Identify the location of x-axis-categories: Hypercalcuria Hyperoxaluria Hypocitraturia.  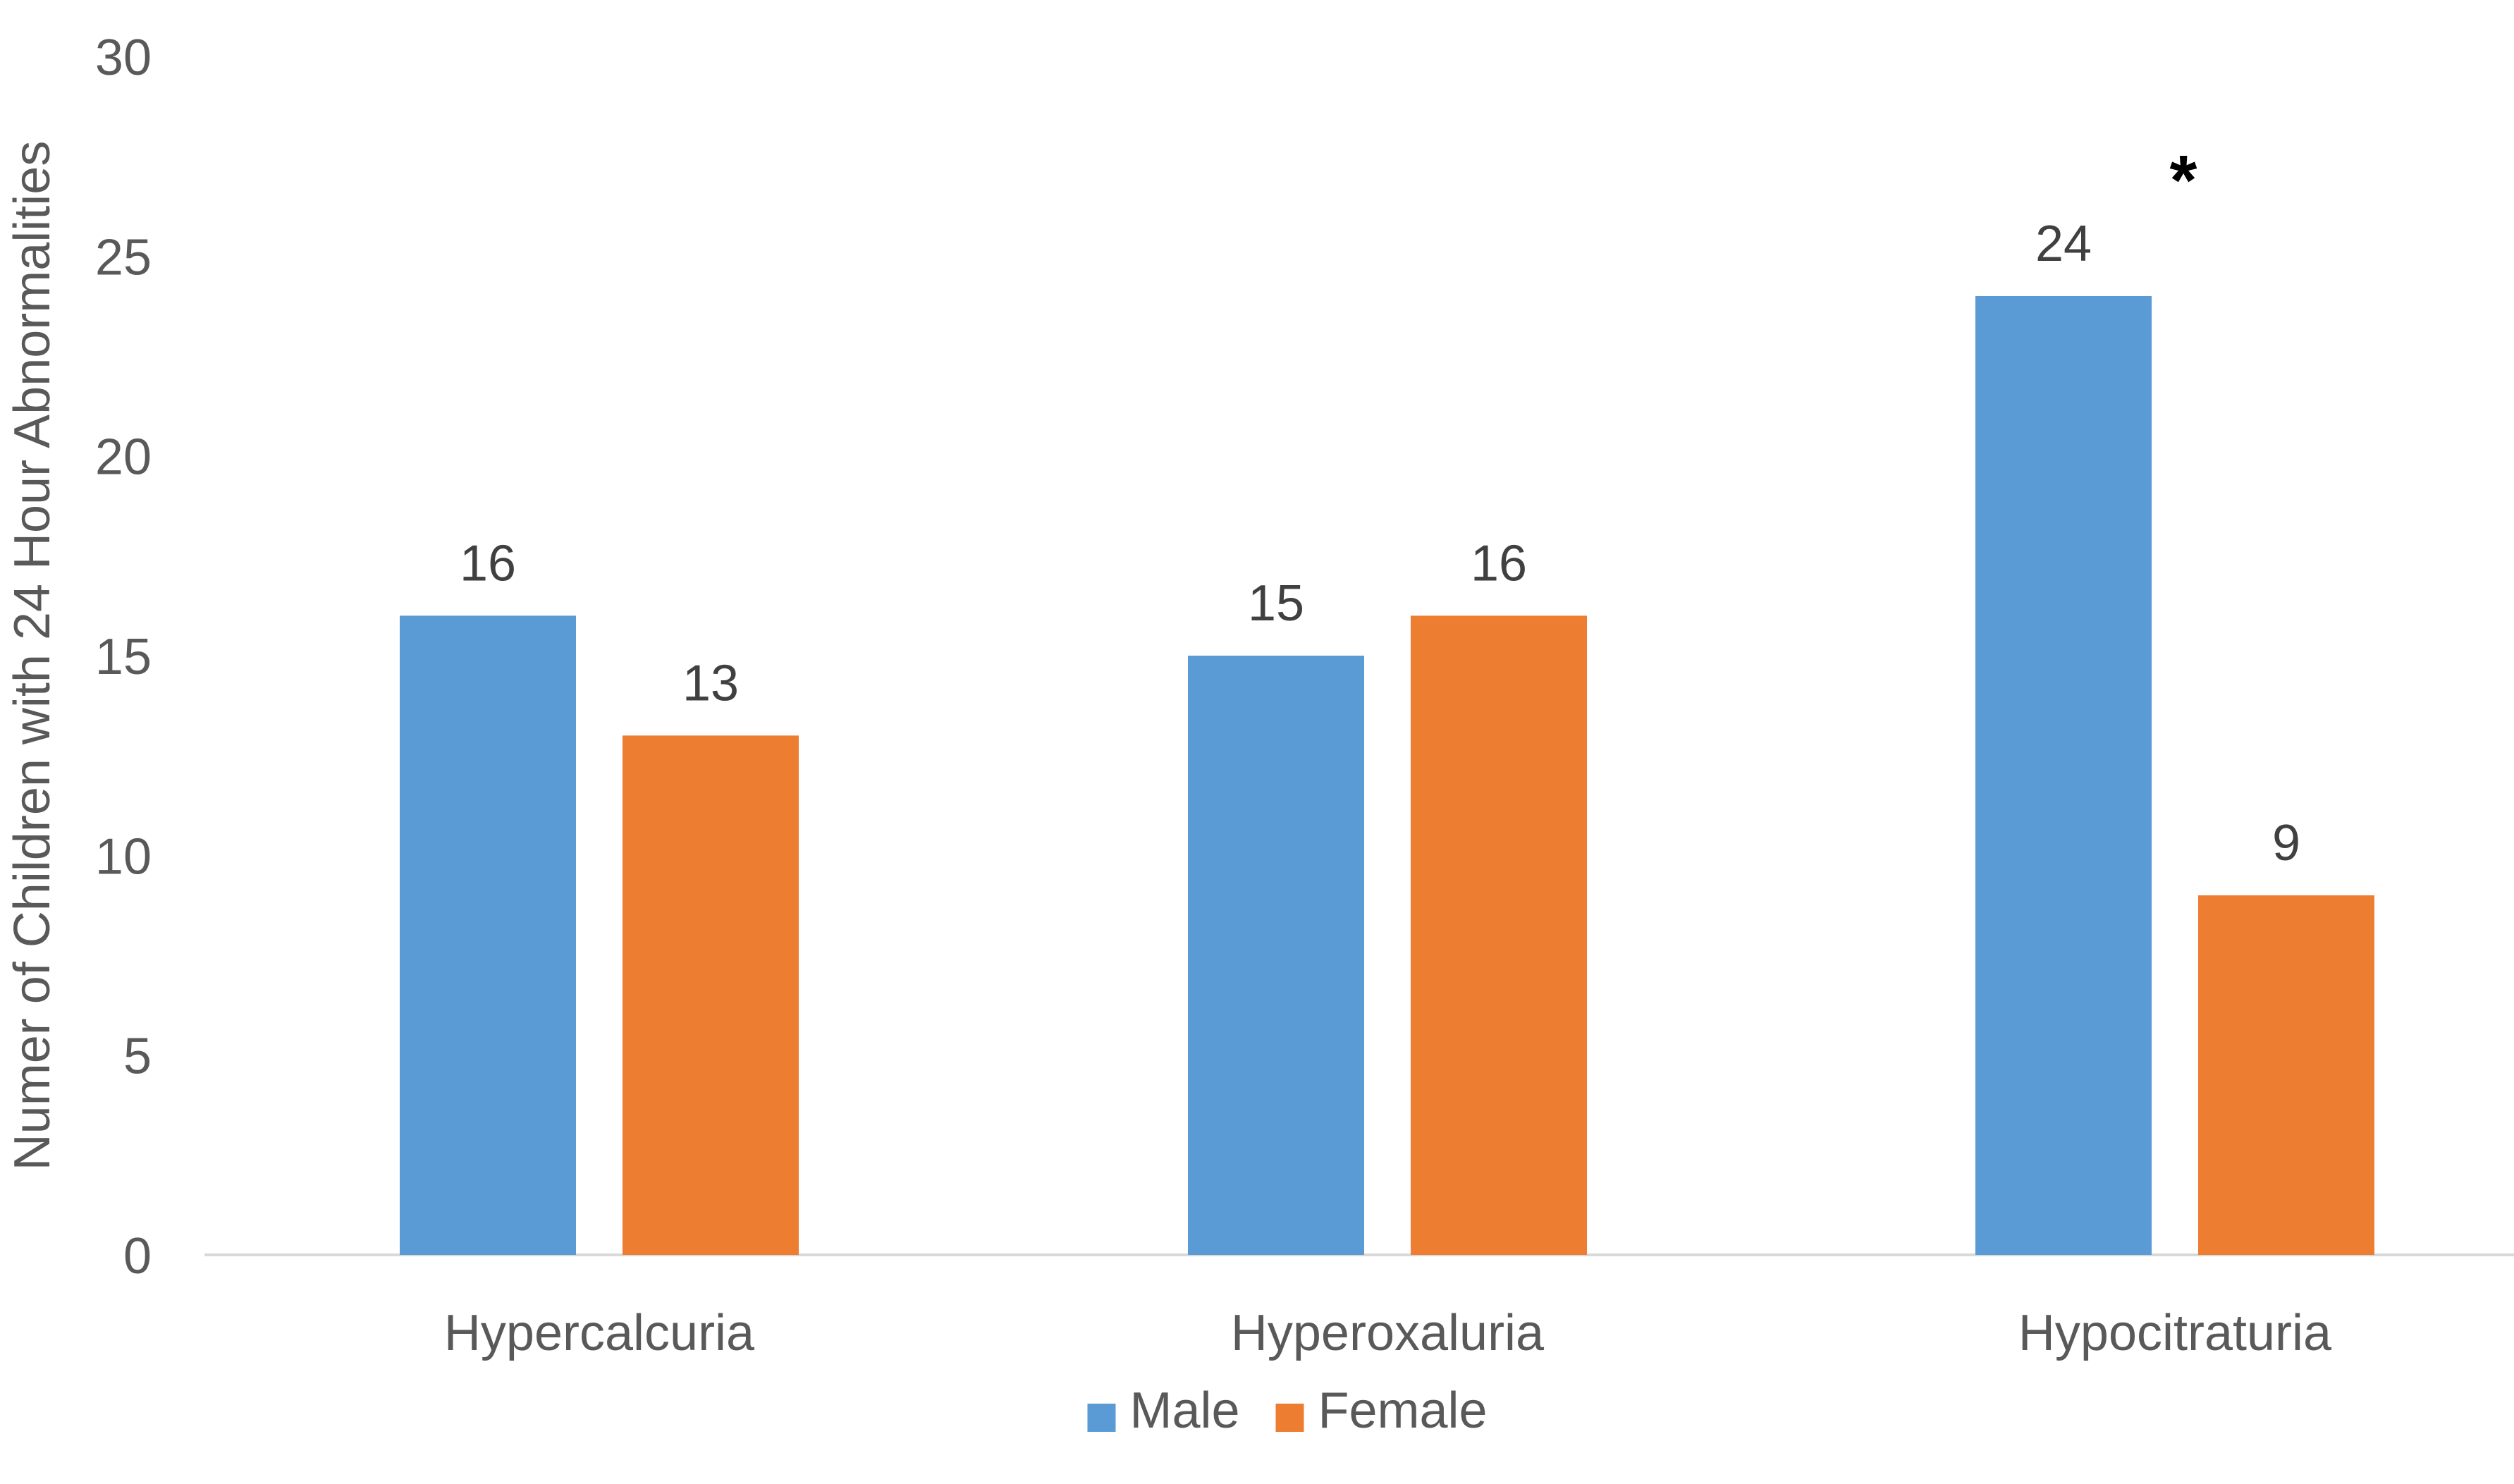
(1388, 1333).